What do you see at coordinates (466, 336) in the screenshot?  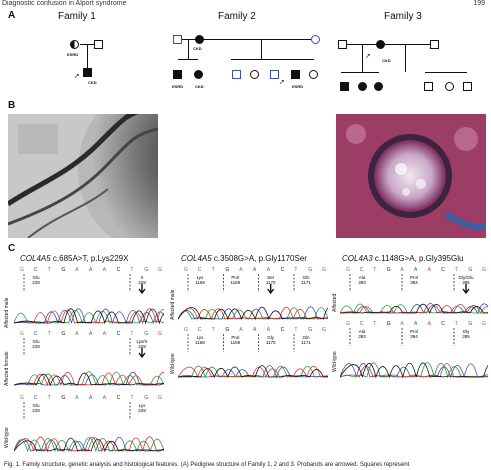 I see `codon-position-label: 395` at bounding box center [466, 336].